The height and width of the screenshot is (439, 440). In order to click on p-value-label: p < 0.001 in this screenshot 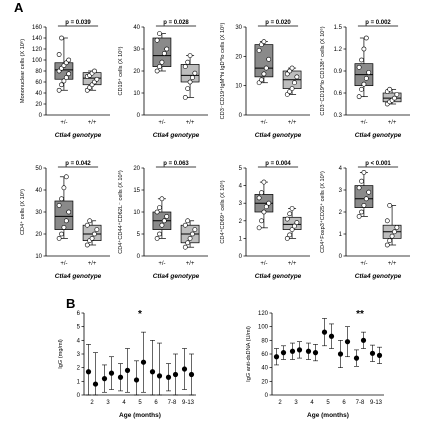, I will do `click(378, 164)`.